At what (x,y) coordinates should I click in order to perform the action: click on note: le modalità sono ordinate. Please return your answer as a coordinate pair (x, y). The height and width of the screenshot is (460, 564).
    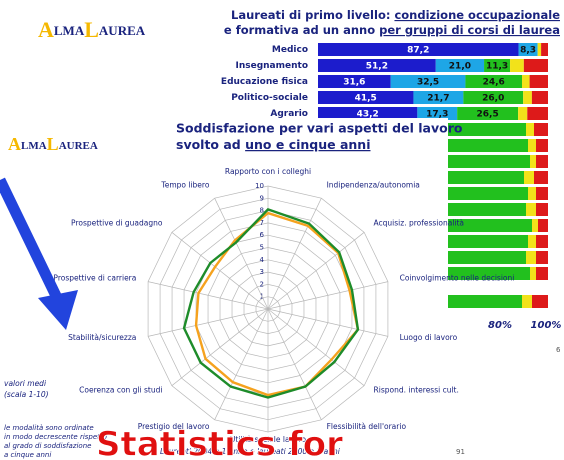
    Looking at the image, I should click on (49, 428).